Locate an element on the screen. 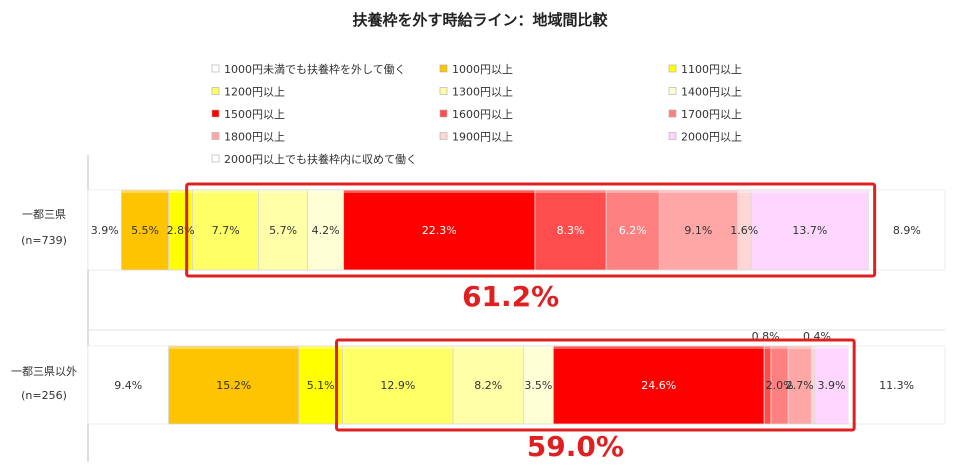 This screenshot has height=474, width=960. segment-value-label: 11.3% is located at coordinates (896, 385).